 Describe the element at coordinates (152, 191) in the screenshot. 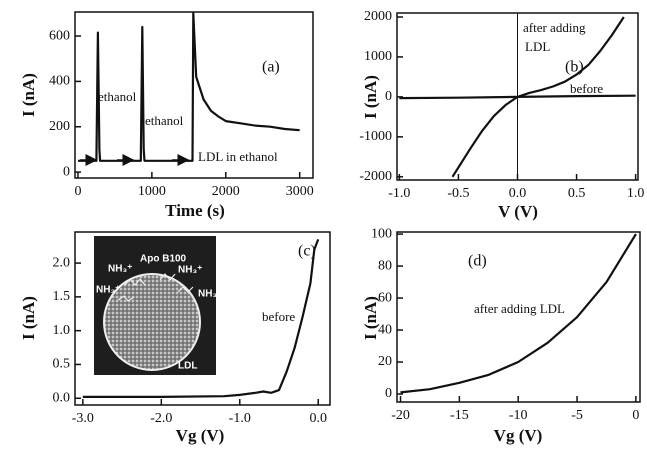

I see `x-tick-label: 1000` at that location.